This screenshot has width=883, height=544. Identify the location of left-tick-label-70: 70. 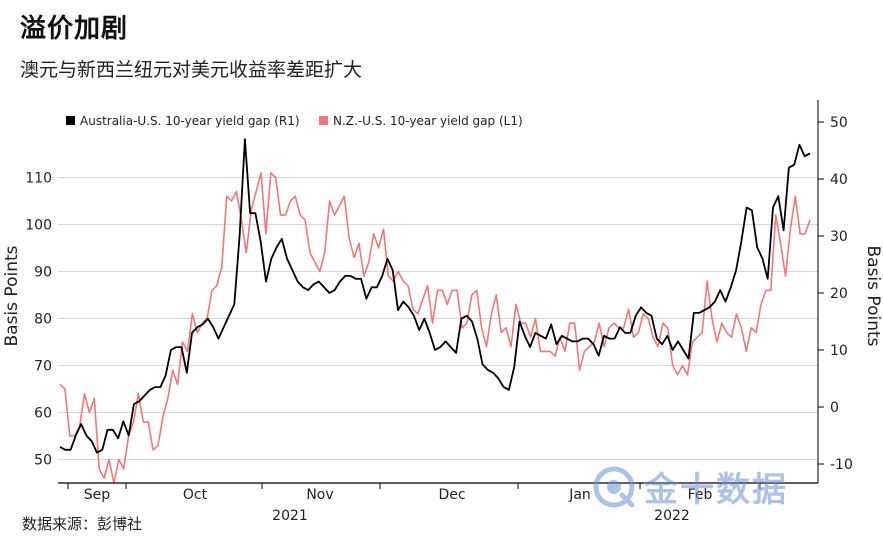
(43, 367).